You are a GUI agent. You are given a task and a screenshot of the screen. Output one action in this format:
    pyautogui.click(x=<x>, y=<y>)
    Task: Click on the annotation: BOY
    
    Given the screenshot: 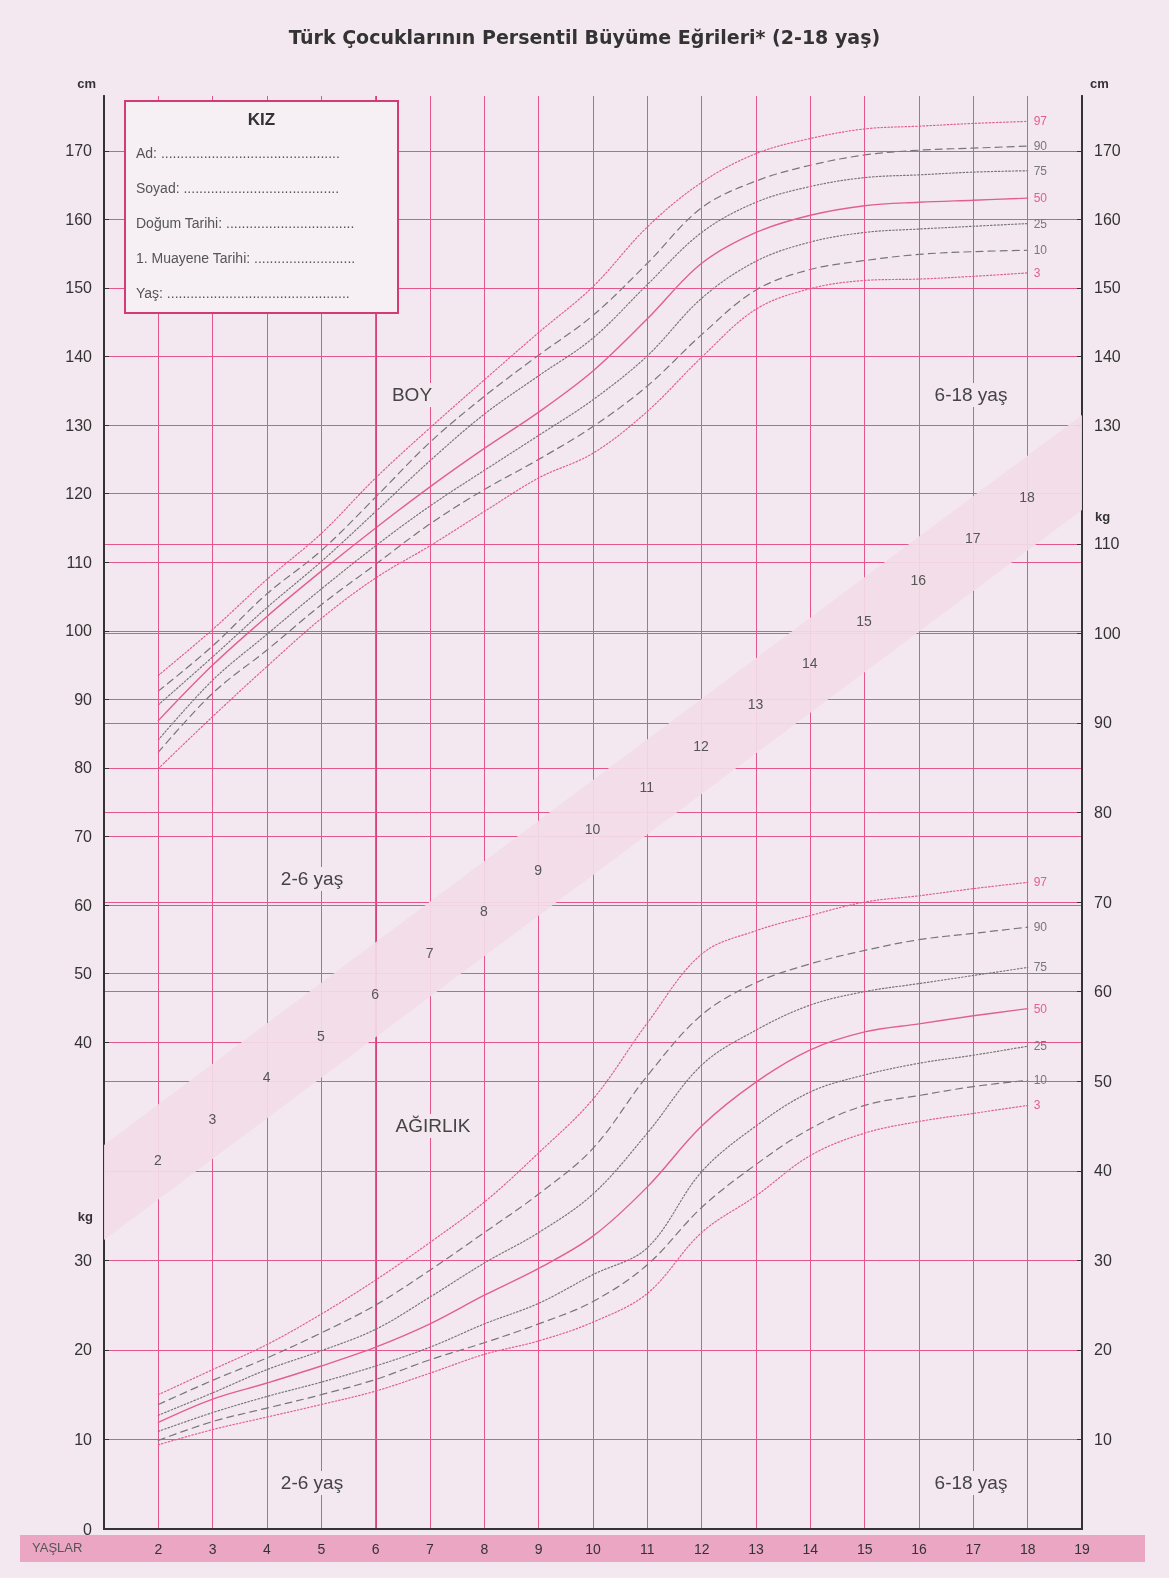 What is the action you would take?
    pyautogui.click(x=412, y=395)
    